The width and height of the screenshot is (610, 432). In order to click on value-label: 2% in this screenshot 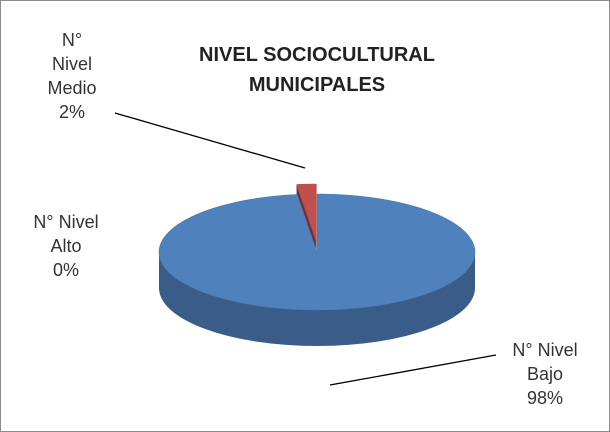, I will do `click(71, 112)`.